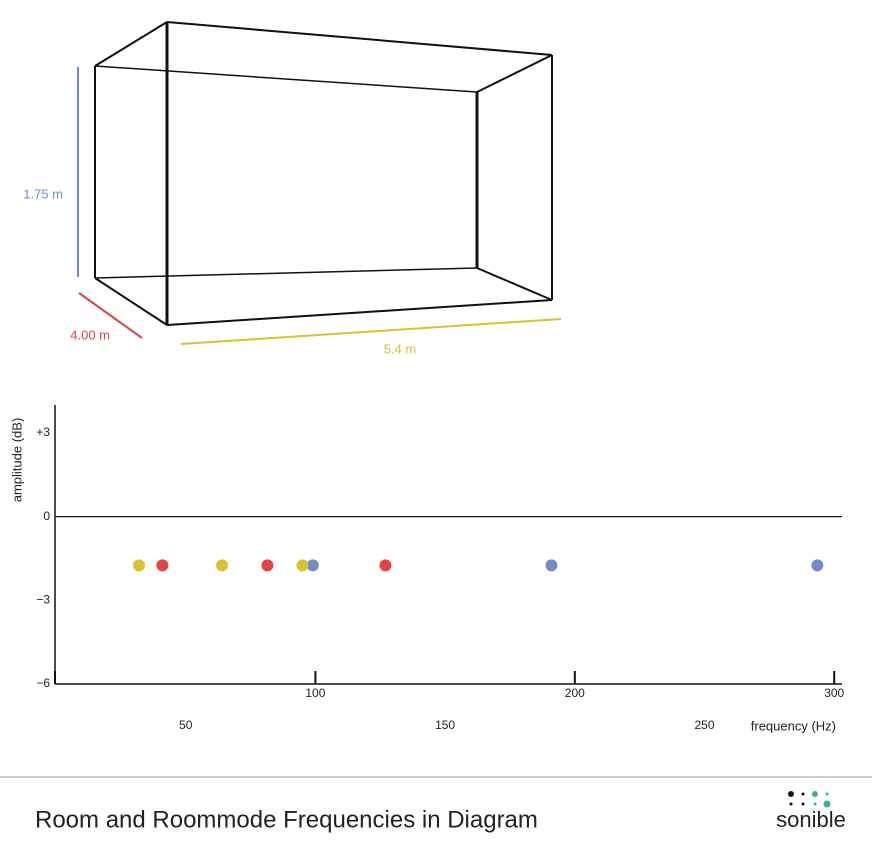  Describe the element at coordinates (704, 725) in the screenshot. I see `x-tick-label: 250` at that location.